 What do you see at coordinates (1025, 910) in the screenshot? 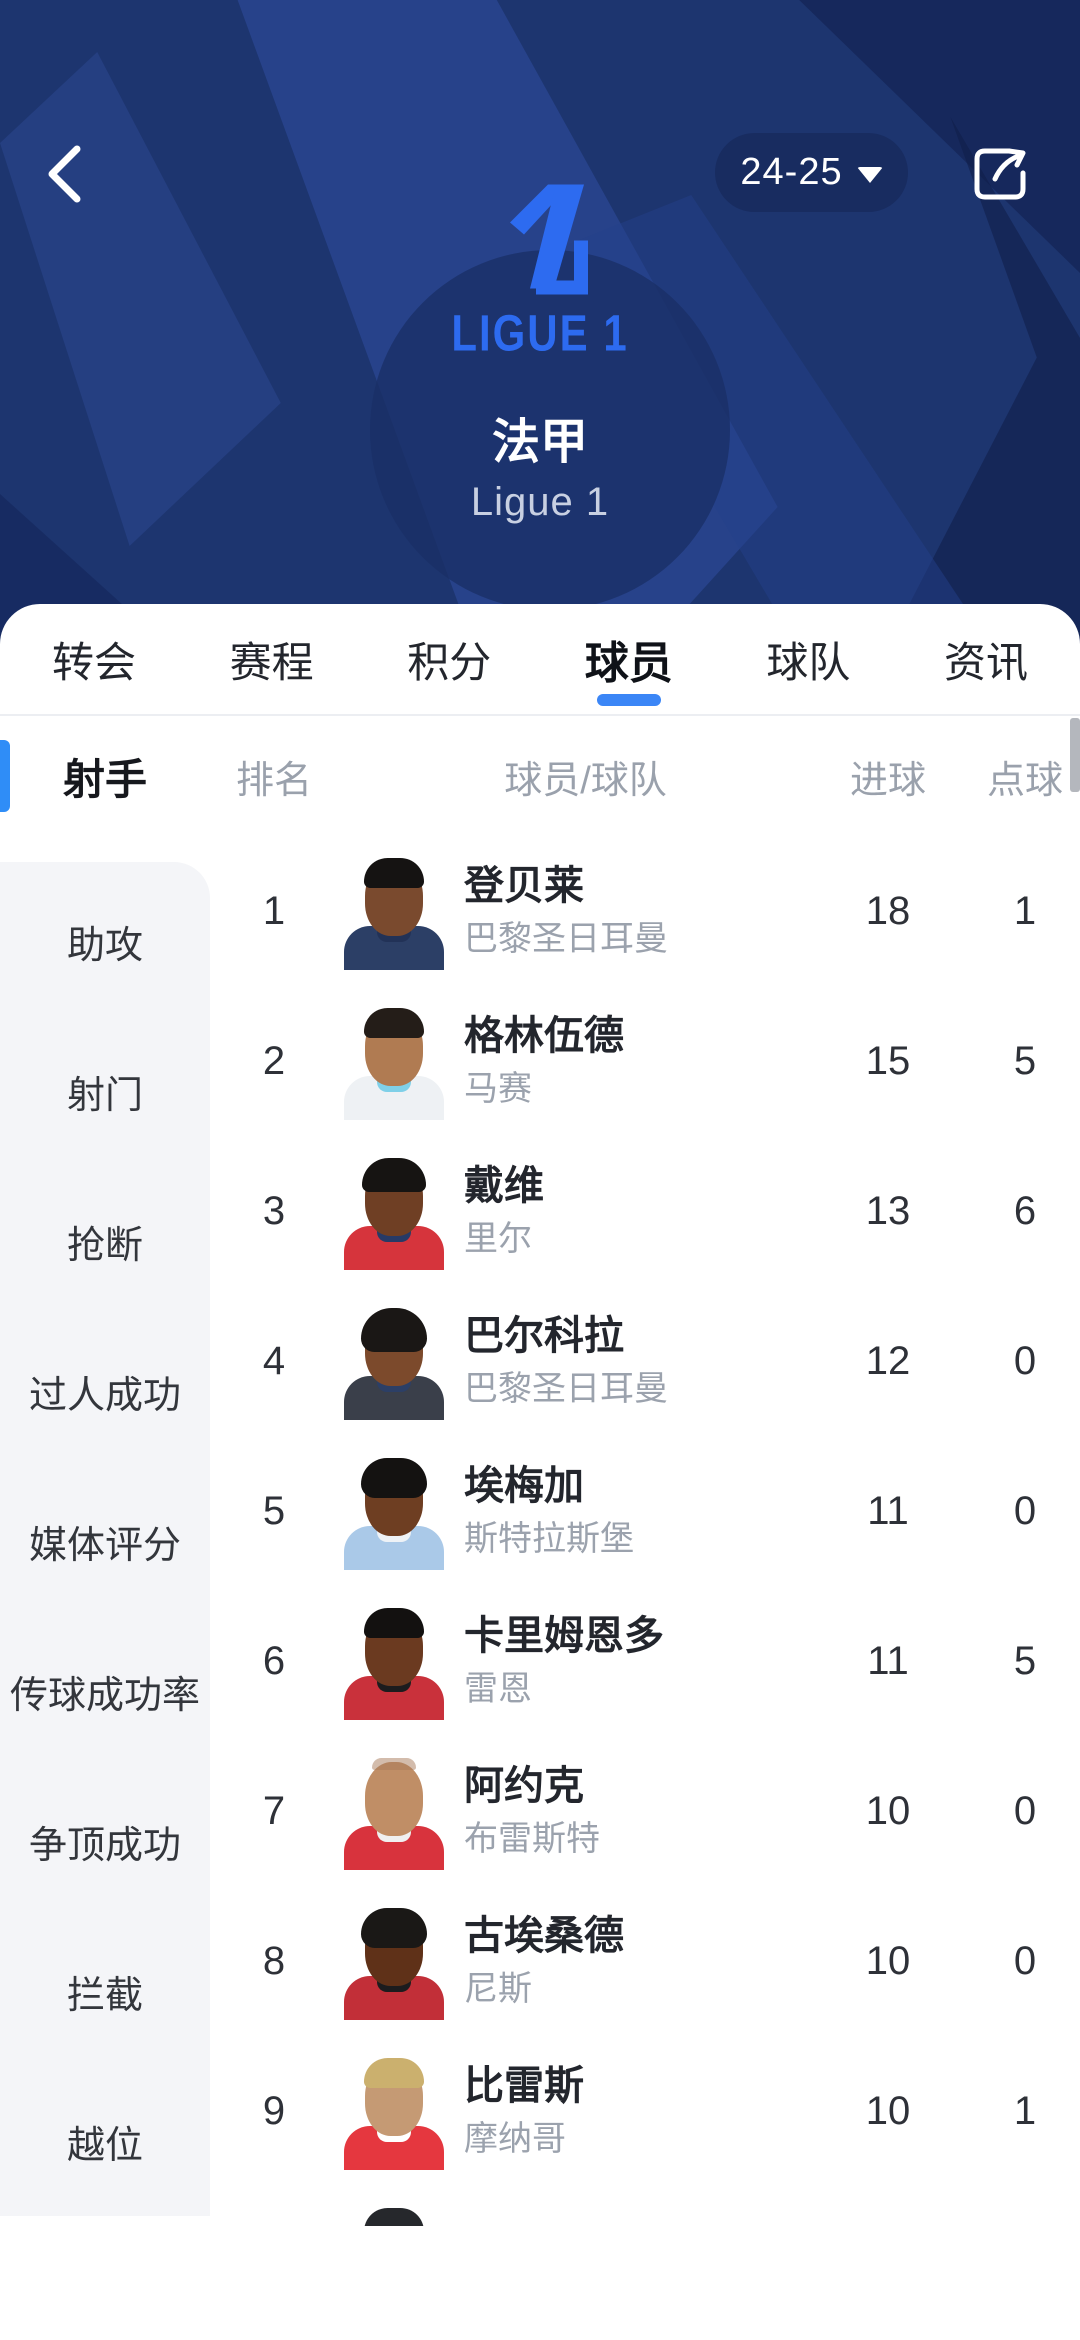
I see `penalties-value: 1` at bounding box center [1025, 910].